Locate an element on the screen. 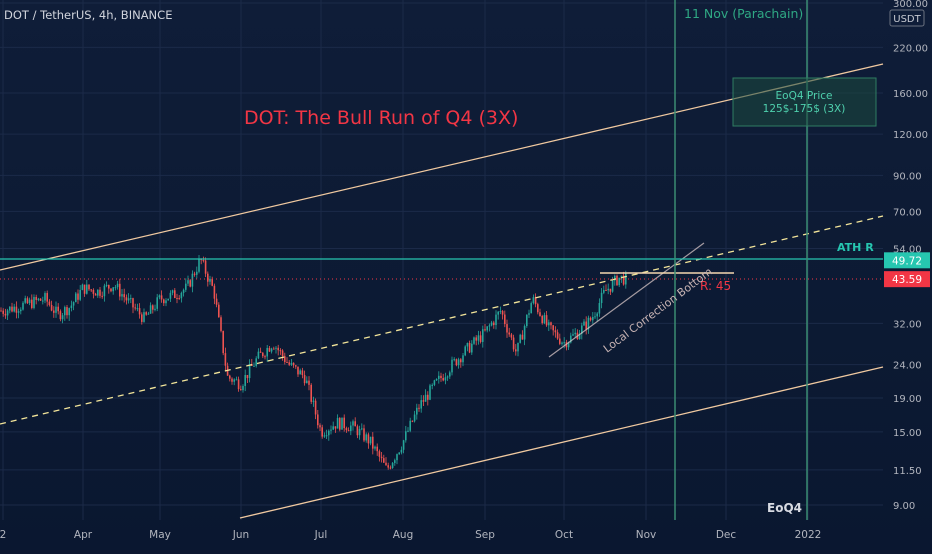  price-badge-label: 49.72 is located at coordinates (907, 261).